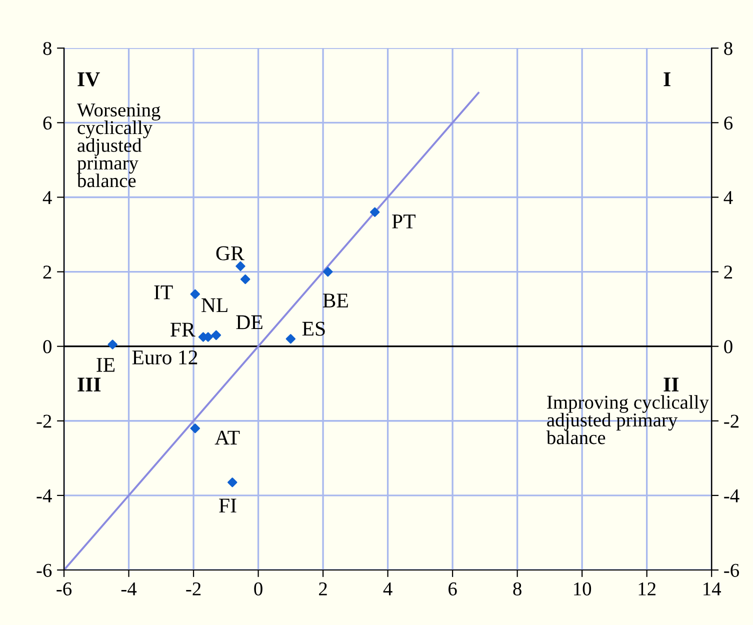 This screenshot has width=753, height=625. I want to click on y2-tick-label: 0, so click(728, 347).